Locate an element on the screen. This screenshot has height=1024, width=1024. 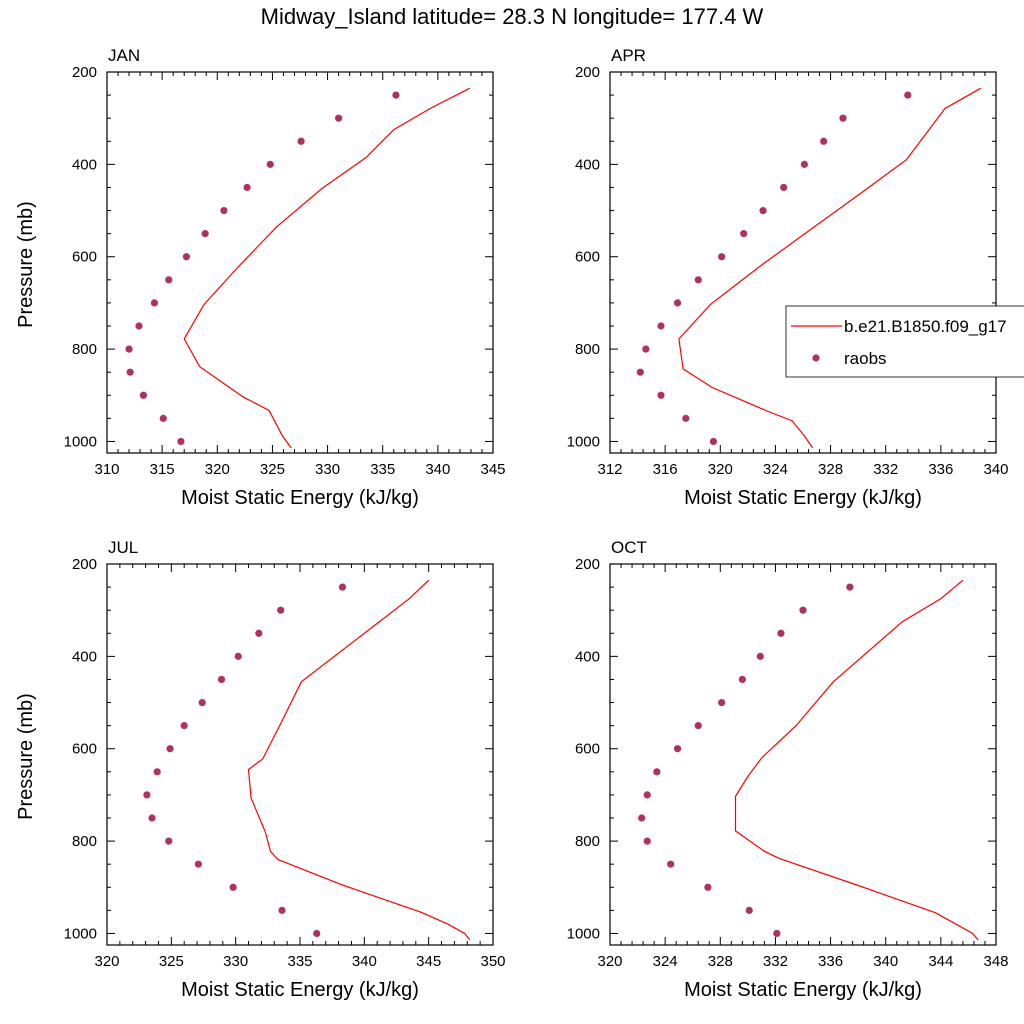
x-tick-label: 315 is located at coordinates (162, 469).